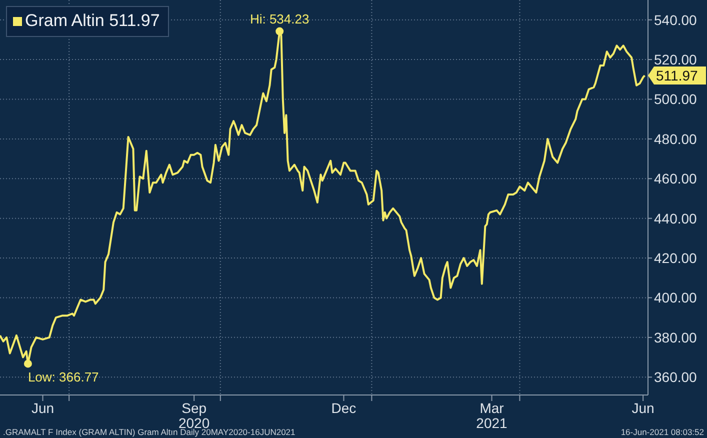  What do you see at coordinates (676, 377) in the screenshot?
I see `y-tick-label: 360.00` at bounding box center [676, 377].